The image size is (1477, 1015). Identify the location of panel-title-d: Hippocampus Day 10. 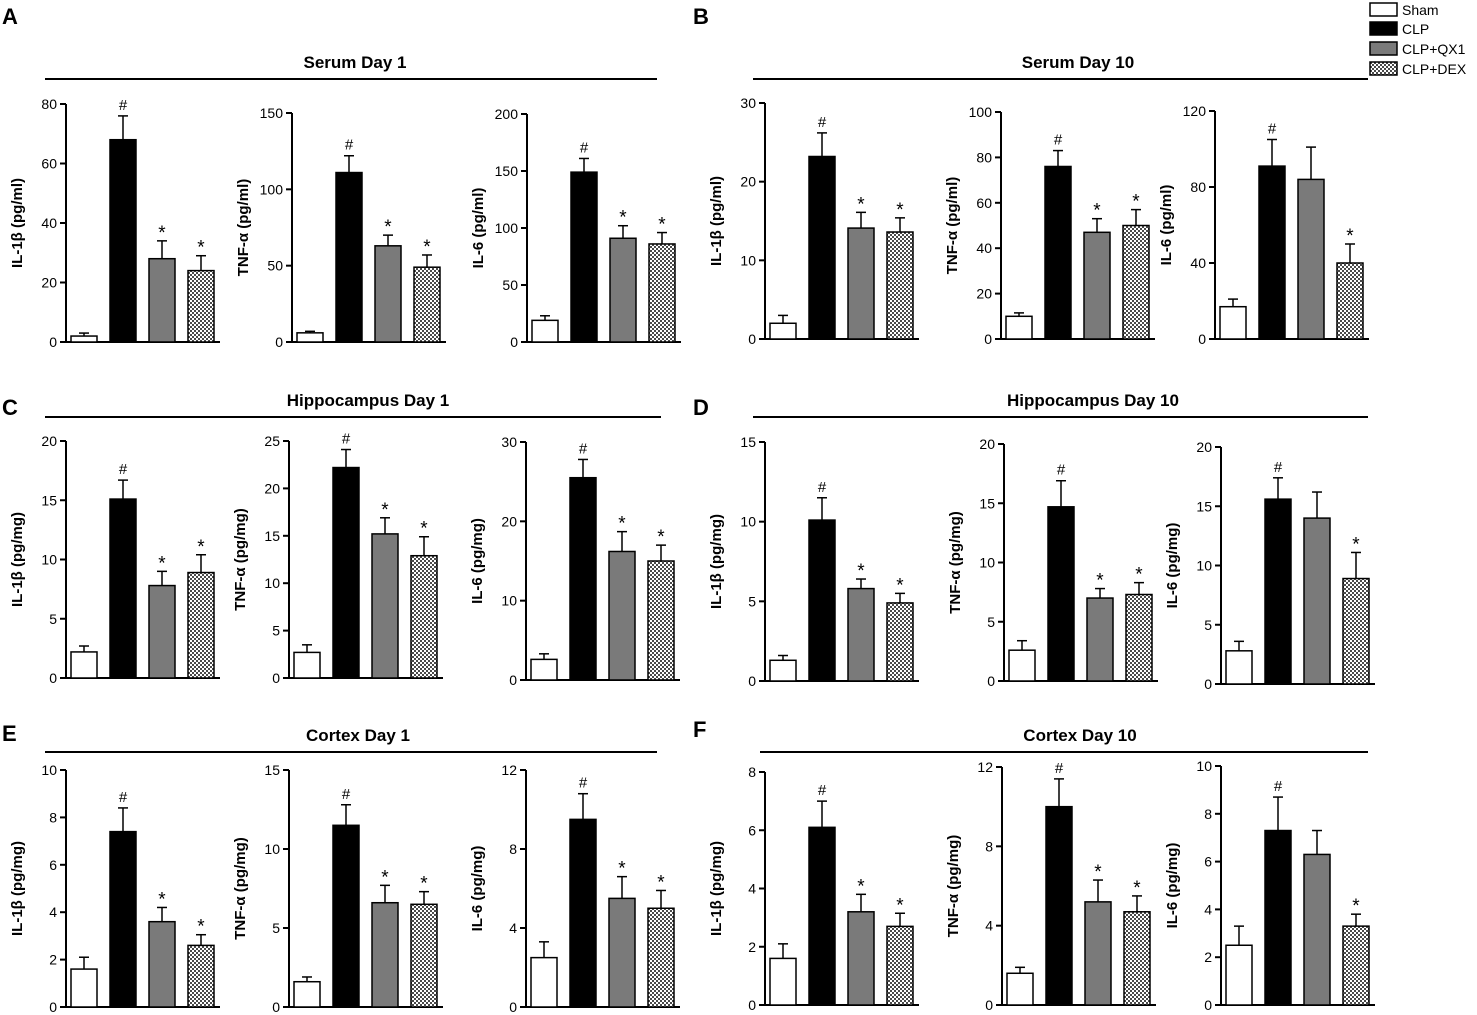
(1093, 400).